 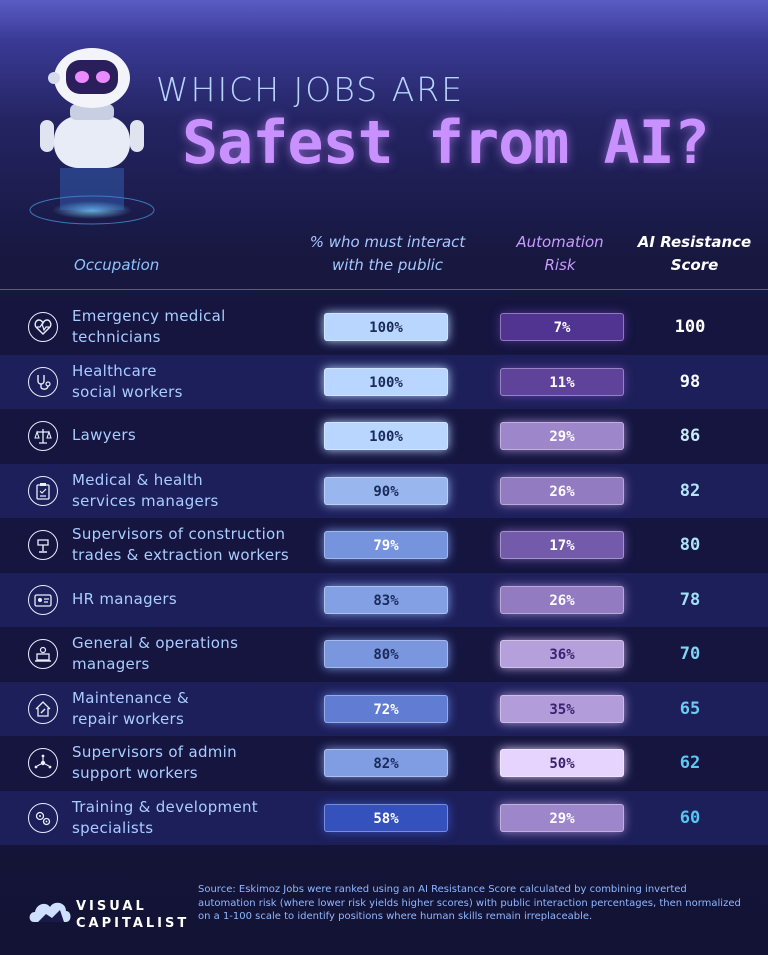 I want to click on laptop-user-icon, so click(x=43, y=654).